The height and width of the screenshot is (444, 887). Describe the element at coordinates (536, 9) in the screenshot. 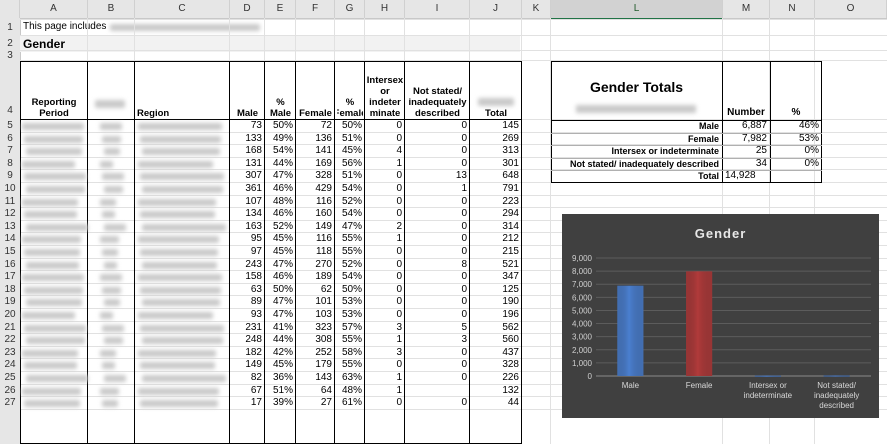

I see `column-header-k: K` at that location.